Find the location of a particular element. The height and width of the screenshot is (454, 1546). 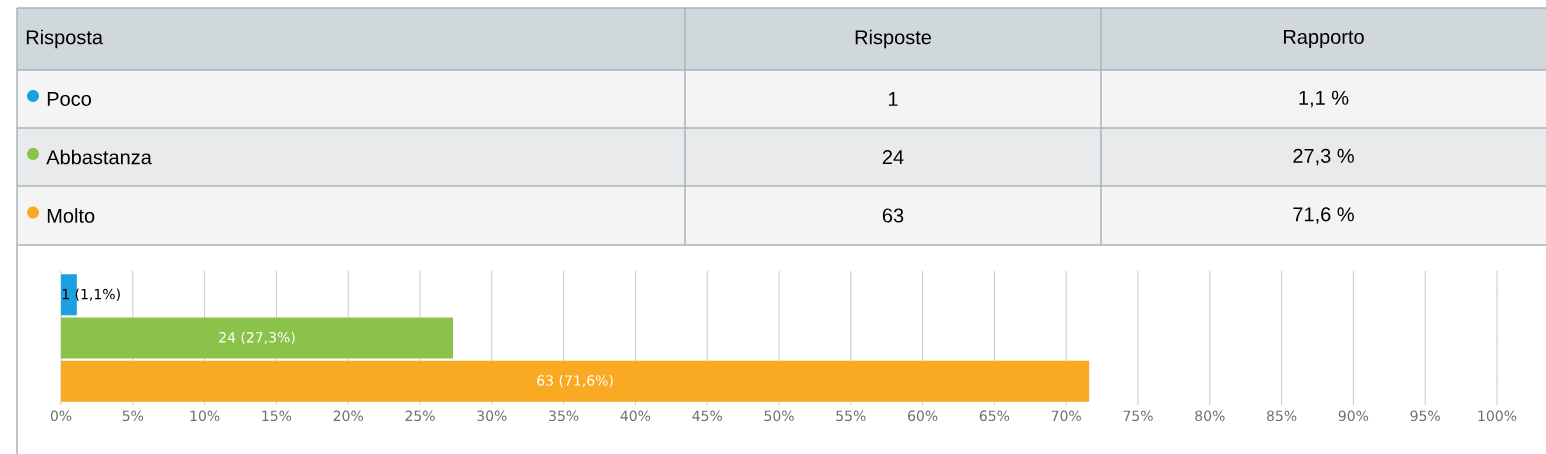

x-tick-label: 20% is located at coordinates (348, 416).